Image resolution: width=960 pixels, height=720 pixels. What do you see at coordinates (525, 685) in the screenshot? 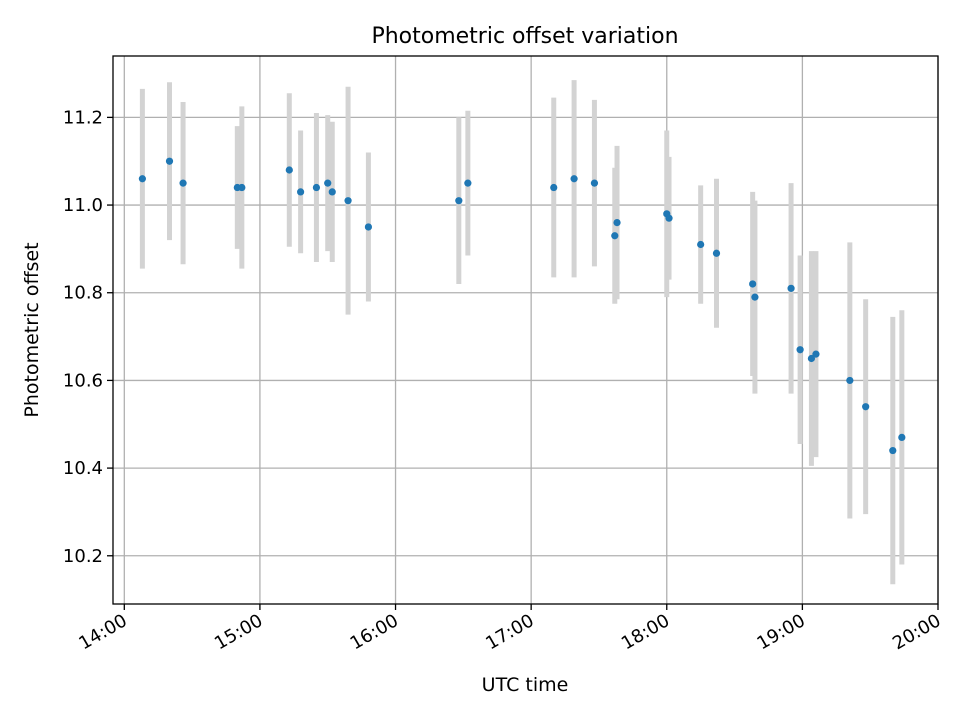
I see `x-axis-label: UTC time` at bounding box center [525, 685].